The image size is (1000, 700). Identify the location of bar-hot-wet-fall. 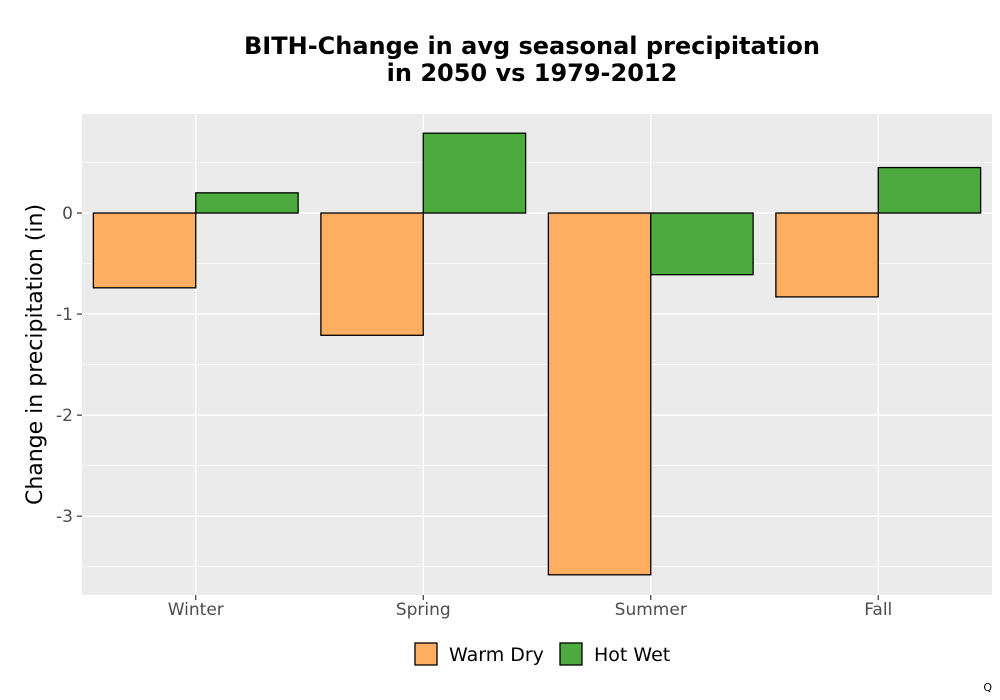
(929, 190).